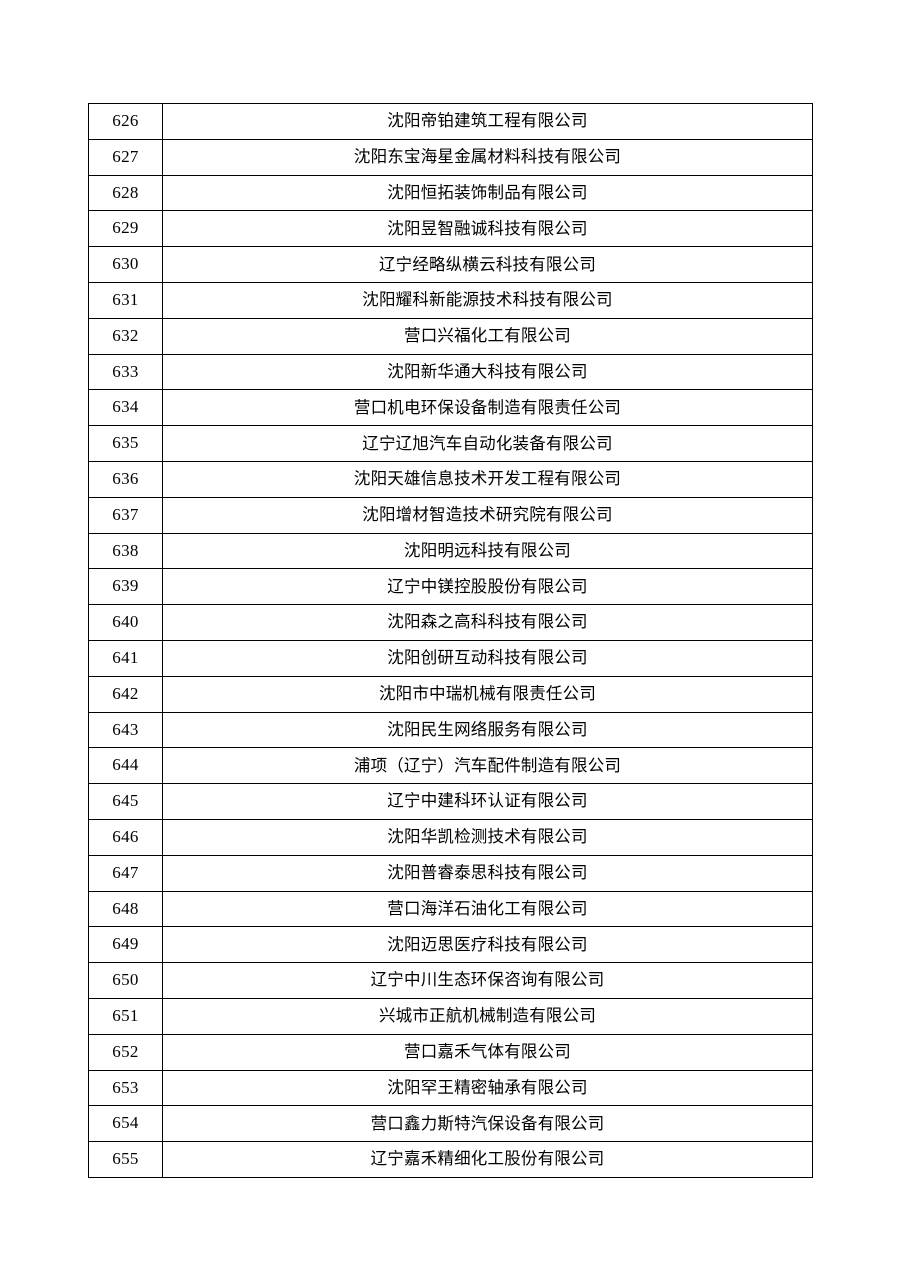 This screenshot has width=900, height=1272. Describe the element at coordinates (125, 873) in the screenshot. I see `row-index-cell: 647` at that location.